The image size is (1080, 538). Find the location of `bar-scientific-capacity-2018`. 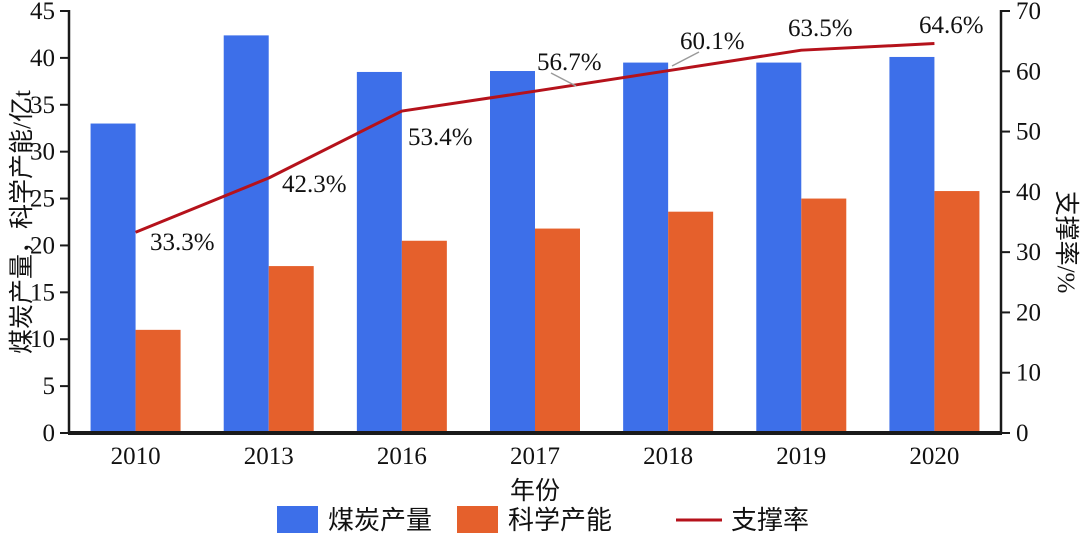

bar-scientific-capacity-2018 is located at coordinates (691, 322).